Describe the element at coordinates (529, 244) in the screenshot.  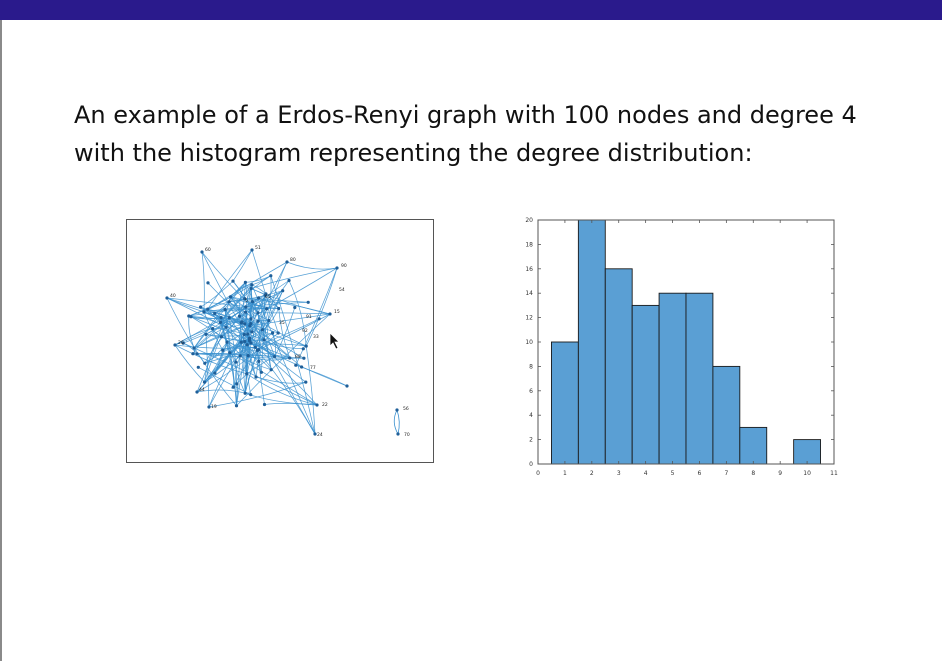
I see `y-tick-label: 18` at that location.